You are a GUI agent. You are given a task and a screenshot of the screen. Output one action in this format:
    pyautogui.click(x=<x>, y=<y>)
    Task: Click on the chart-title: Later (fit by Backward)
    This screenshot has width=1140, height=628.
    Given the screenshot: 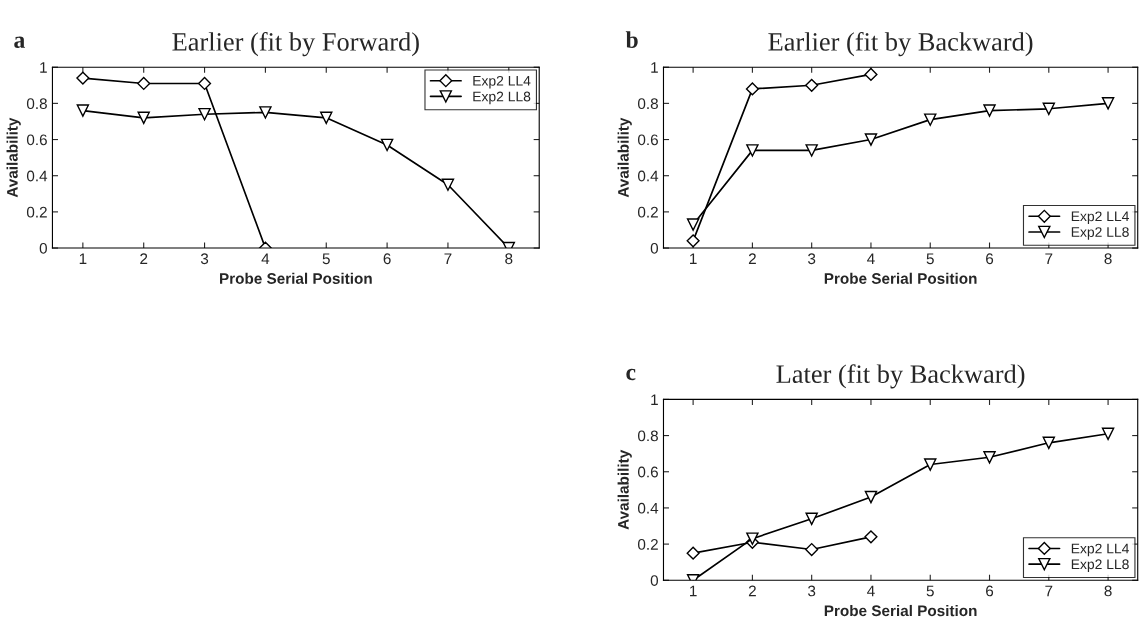 What is the action you would take?
    pyautogui.click(x=900, y=376)
    